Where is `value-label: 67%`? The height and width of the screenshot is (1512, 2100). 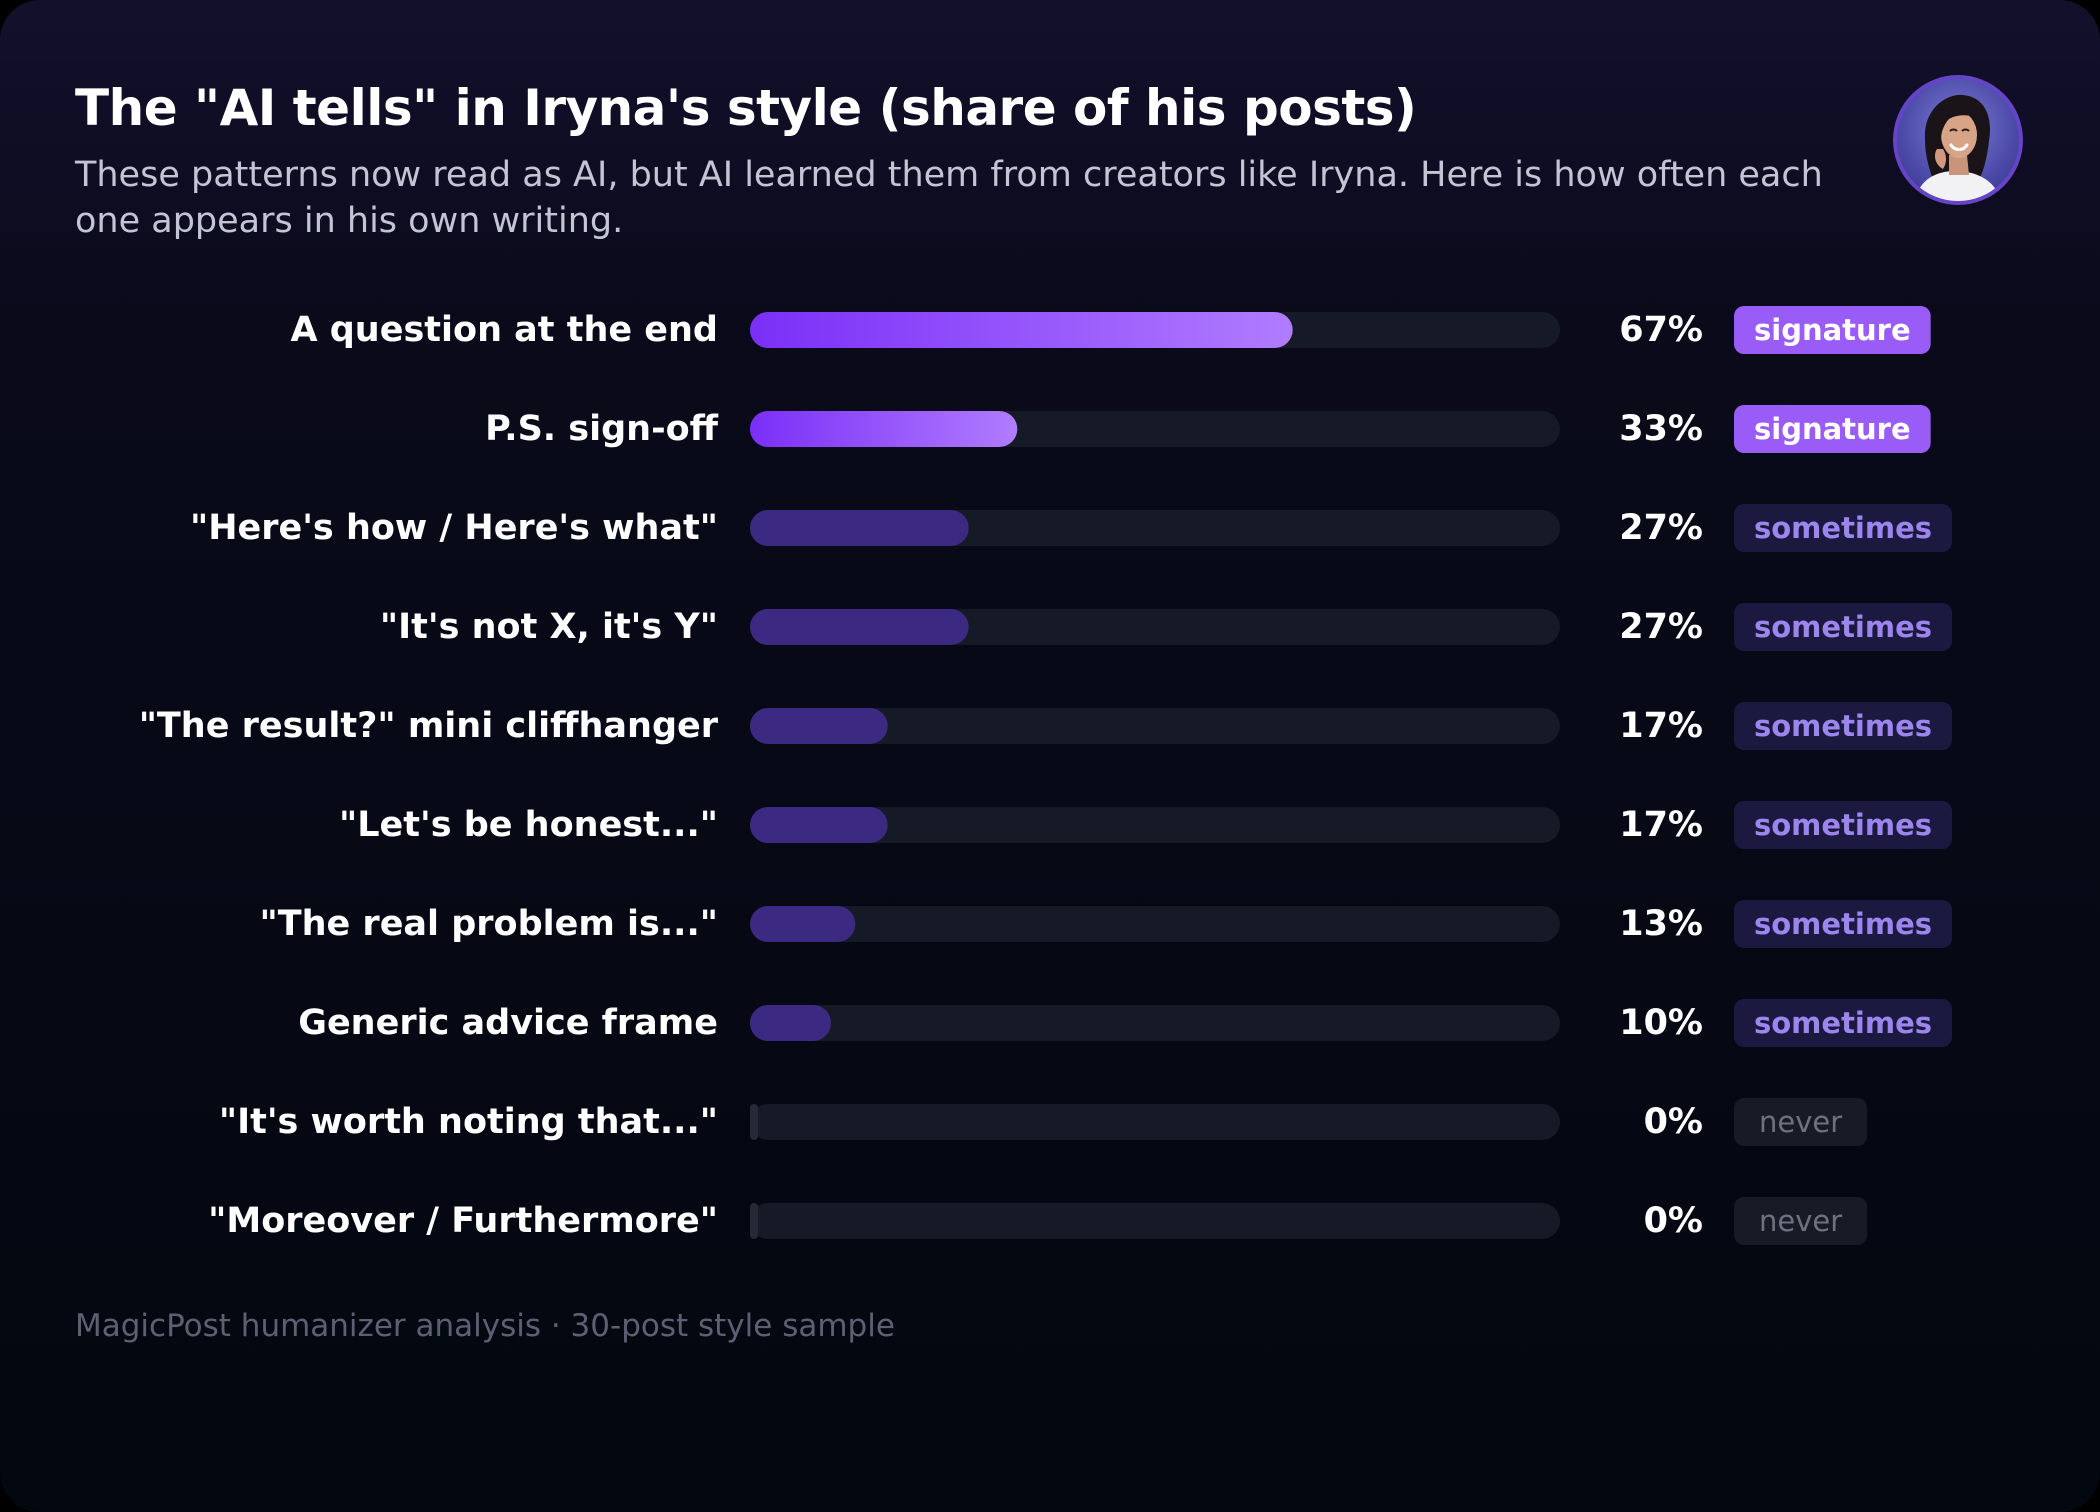
value-label: 67% is located at coordinates (1661, 330).